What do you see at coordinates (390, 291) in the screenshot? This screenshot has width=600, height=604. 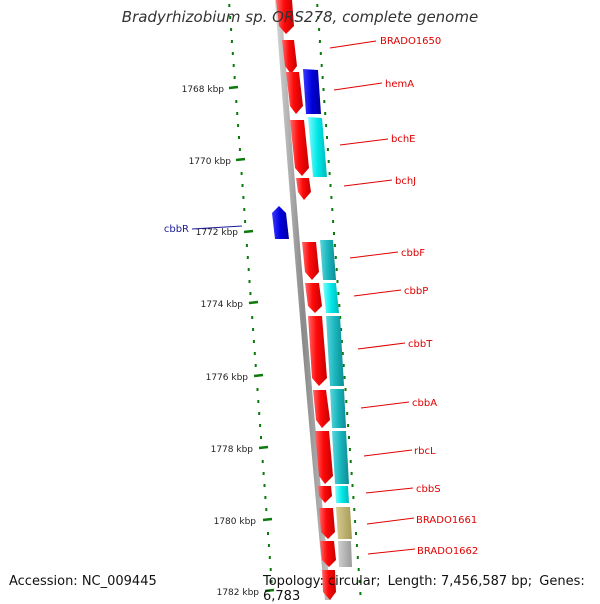 I see `gene-label-cbbp: cbbP` at bounding box center [390, 291].